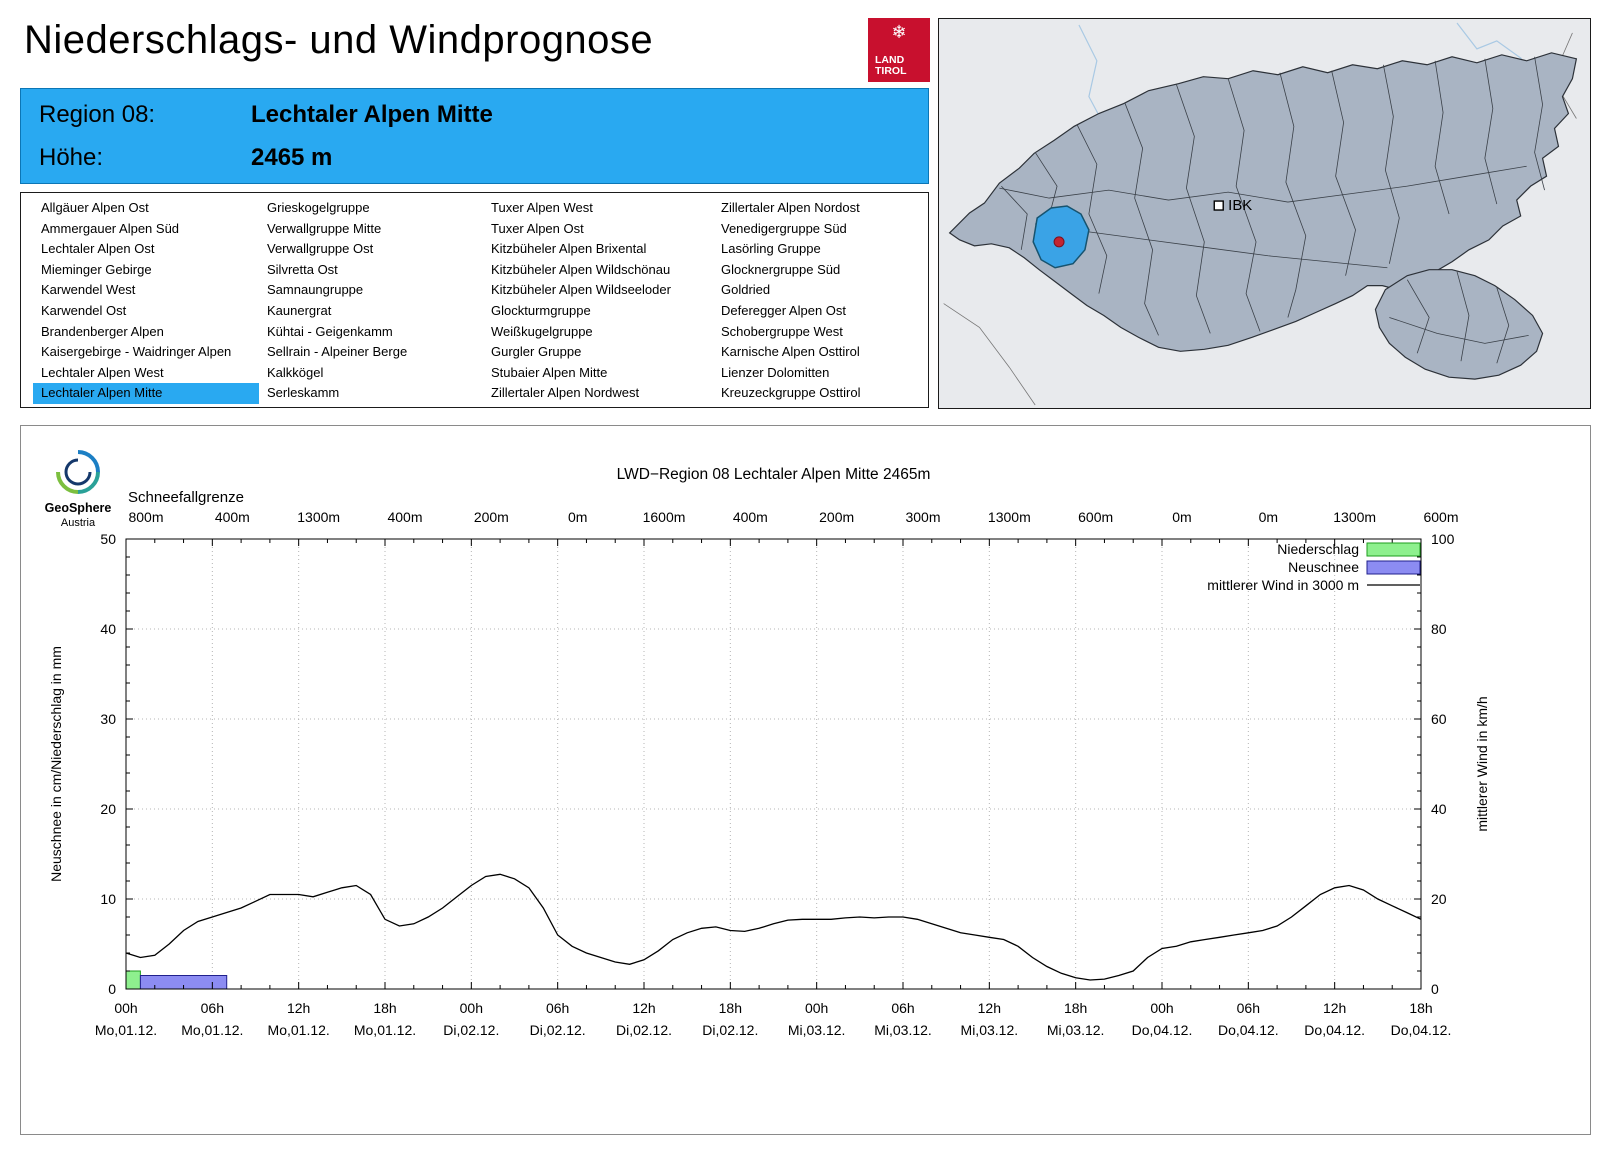  I want to click on city-label-ibk: IBK, so click(1240, 205).